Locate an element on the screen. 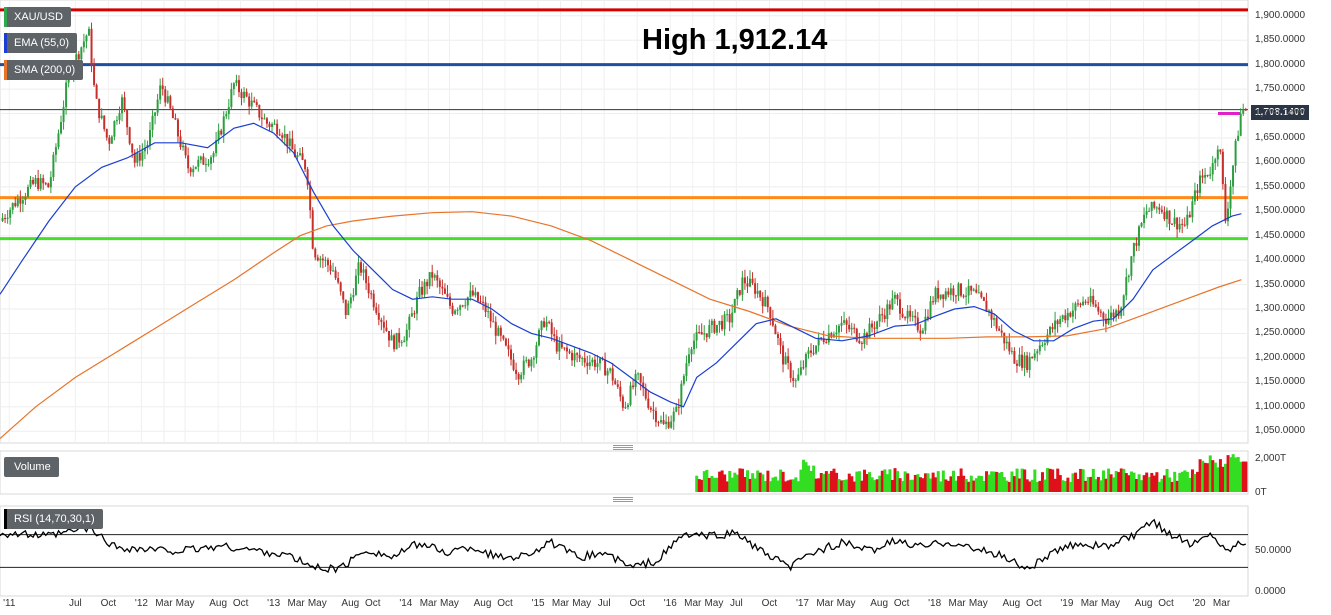  legend-ema: EMA (55,0) is located at coordinates (41, 43).